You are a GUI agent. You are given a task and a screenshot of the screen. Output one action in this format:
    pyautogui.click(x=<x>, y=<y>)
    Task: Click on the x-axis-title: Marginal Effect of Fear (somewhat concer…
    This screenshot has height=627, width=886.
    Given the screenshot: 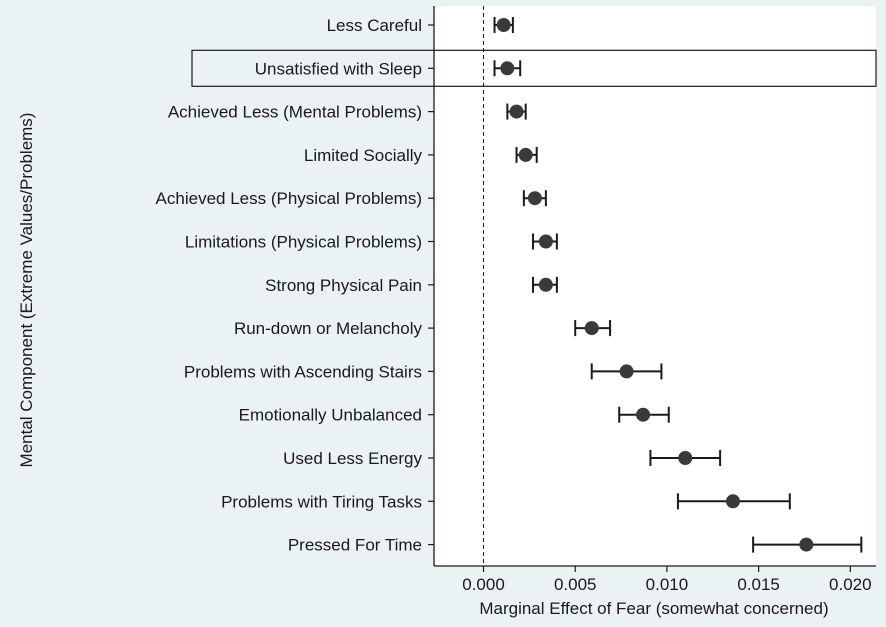 What is the action you would take?
    pyautogui.click(x=653, y=608)
    